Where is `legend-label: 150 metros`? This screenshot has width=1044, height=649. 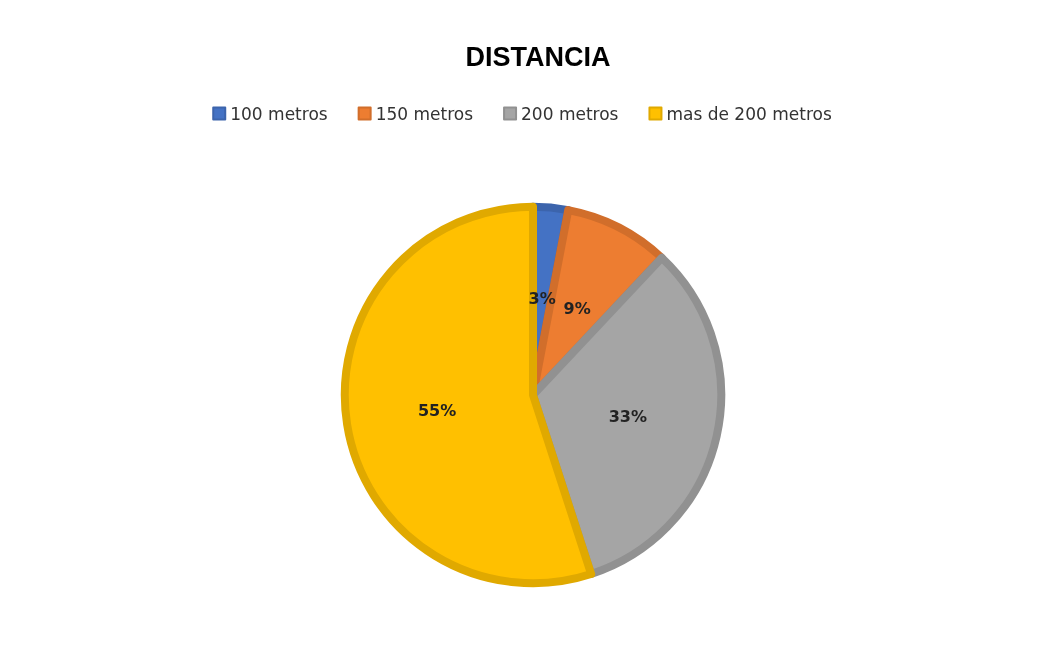 legend-label: 150 metros is located at coordinates (424, 113).